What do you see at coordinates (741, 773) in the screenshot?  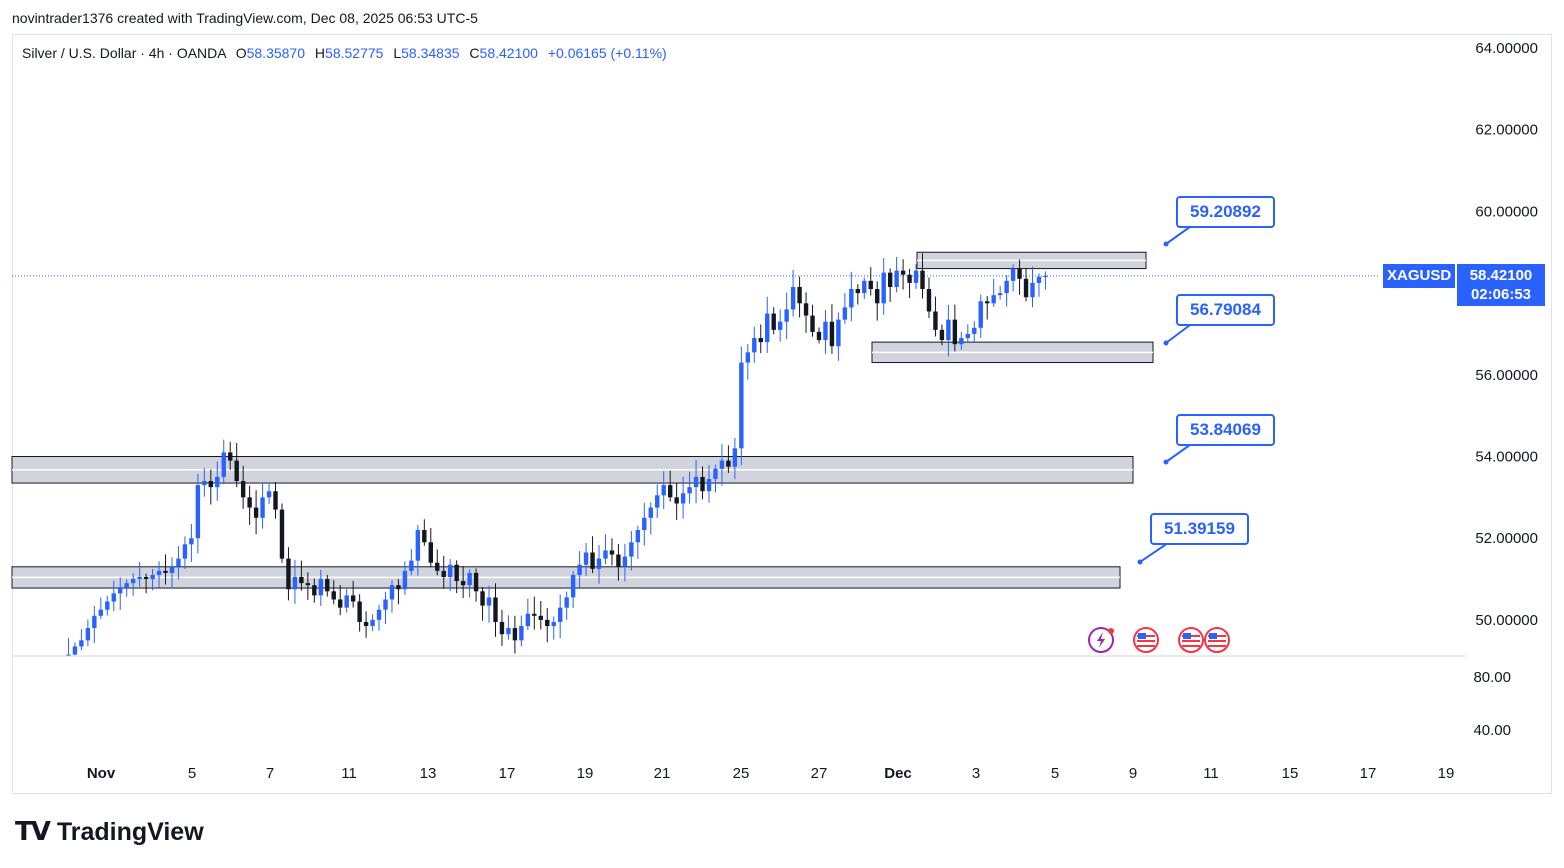 I see `time-axis-label: 25` at bounding box center [741, 773].